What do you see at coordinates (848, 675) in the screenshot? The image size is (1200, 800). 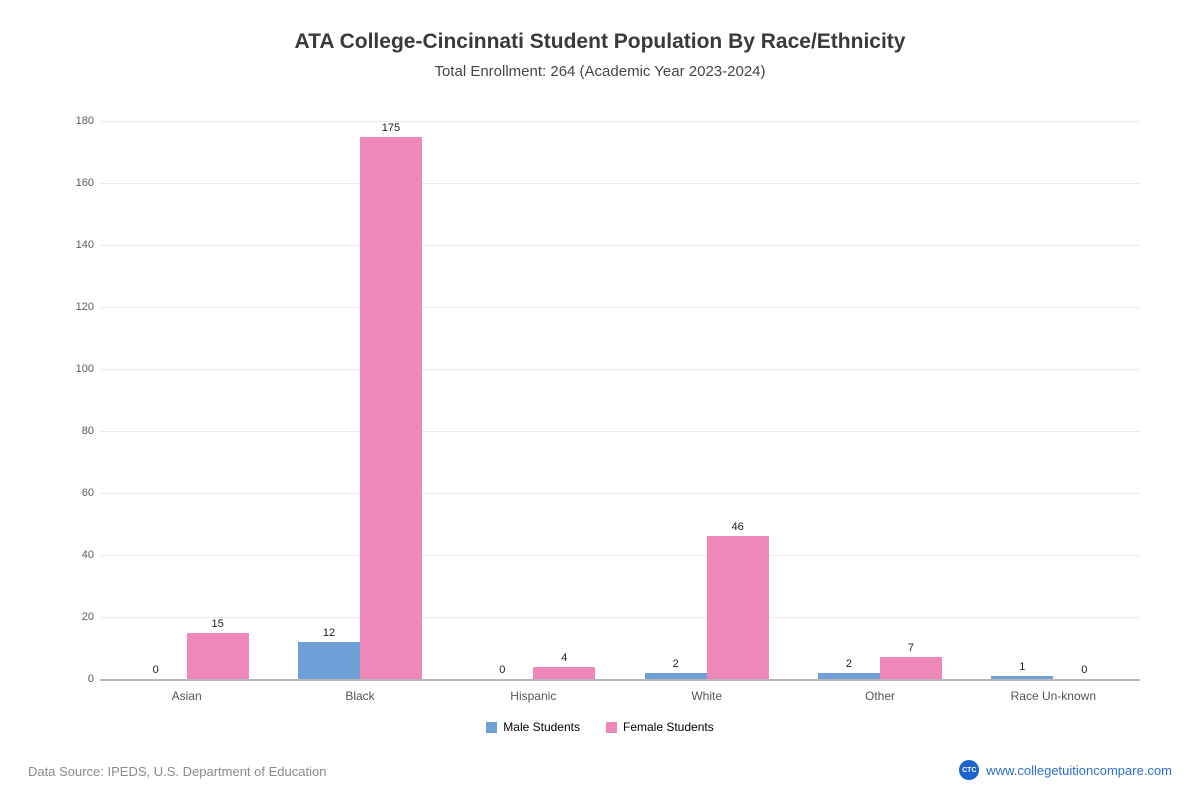 I see `bar-male-students-other` at bounding box center [848, 675].